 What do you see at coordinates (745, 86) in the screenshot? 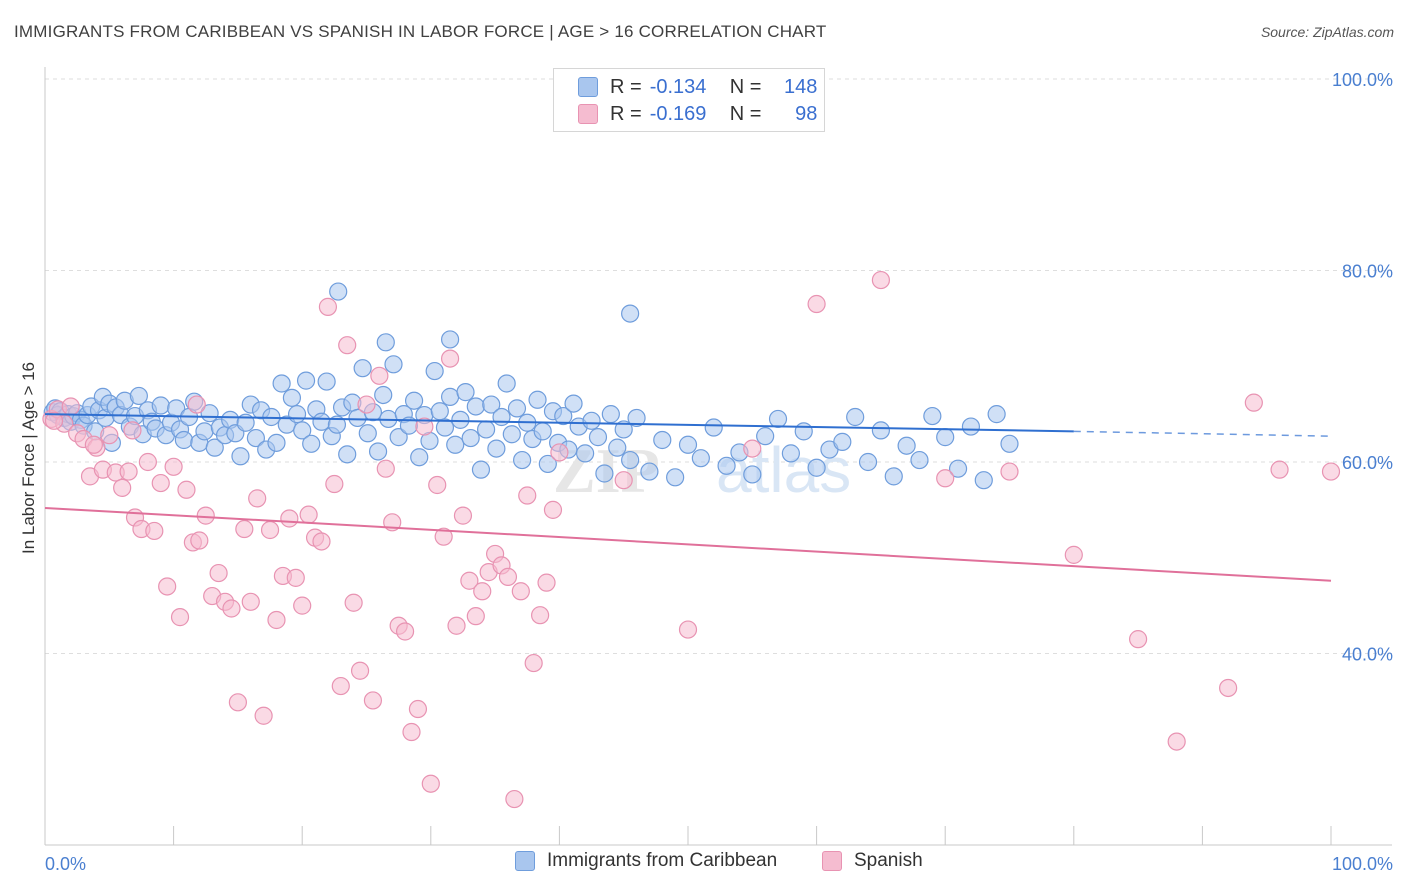
I see `n-key: N =` at bounding box center [745, 86].